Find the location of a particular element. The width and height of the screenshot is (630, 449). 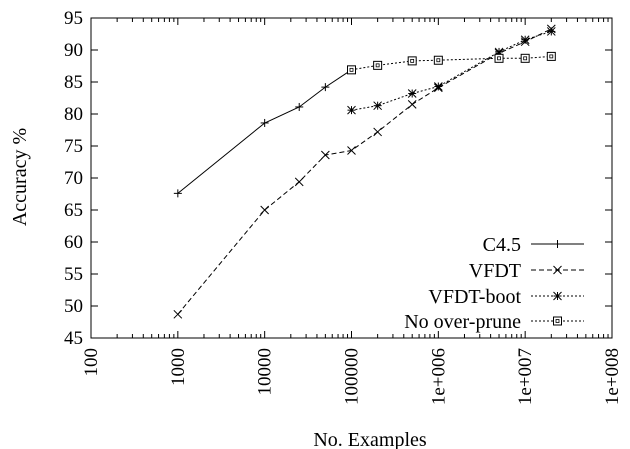

y-tick-label: 85 is located at coordinates (73, 82).